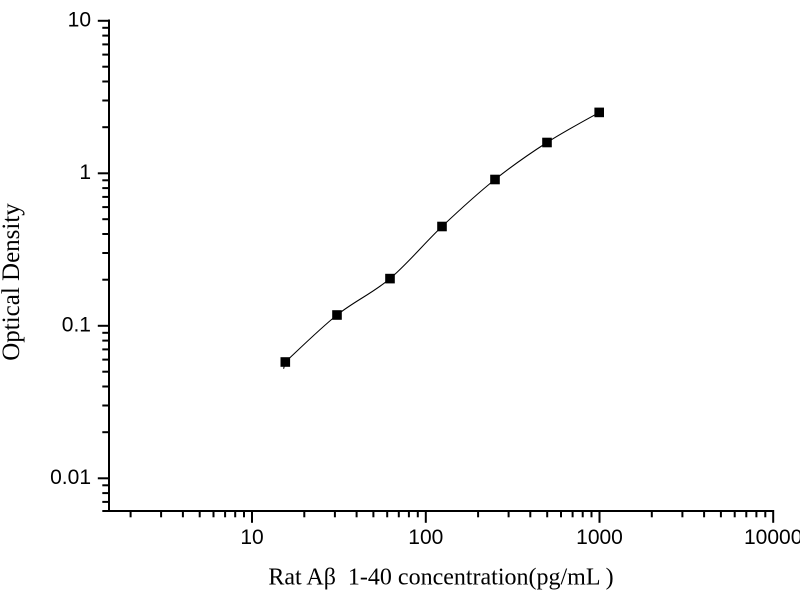 The width and height of the screenshot is (800, 600). What do you see at coordinates (70, 477) in the screenshot?
I see `svg-text: 0.01` at bounding box center [70, 477].